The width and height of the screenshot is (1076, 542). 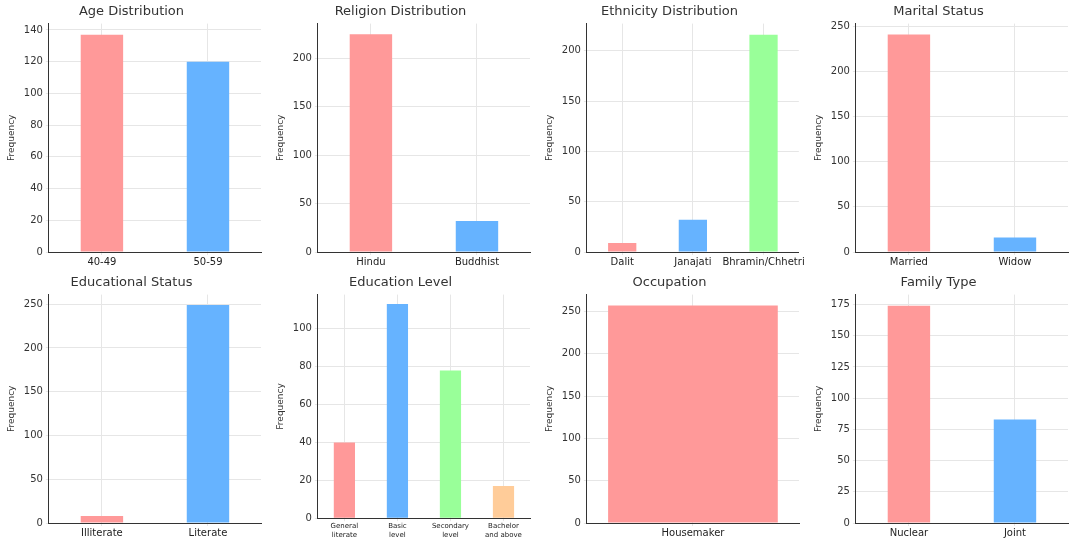 I want to click on chart-title: Occupation, so click(x=669, y=282).